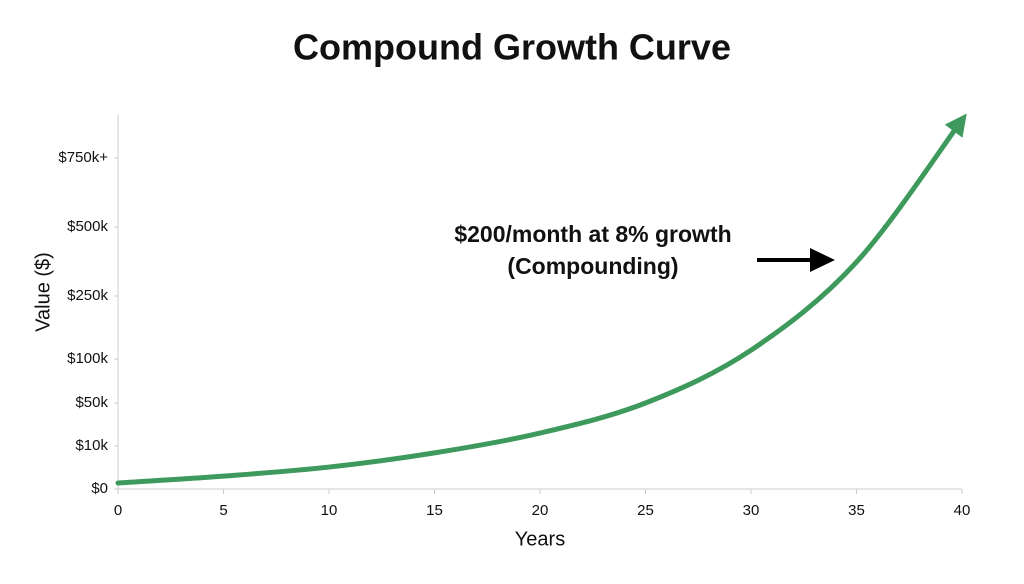  Describe the element at coordinates (434, 510) in the screenshot. I see `x-tick-label: 15` at that location.